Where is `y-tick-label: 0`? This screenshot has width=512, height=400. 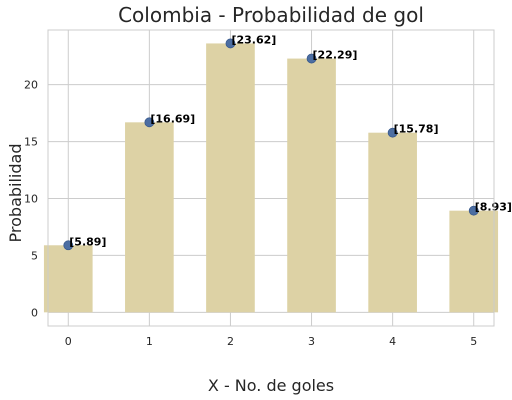 y-tick-label: 0 is located at coordinates (34, 312).